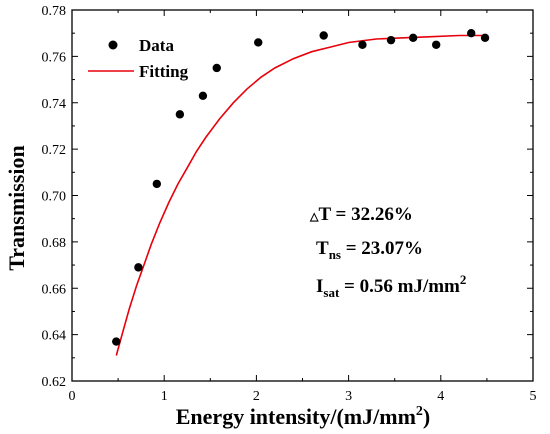 This screenshot has width=550, height=434. What do you see at coordinates (361, 214) in the screenshot?
I see `annotation-delta-t: △T = 32.26%` at bounding box center [361, 214].